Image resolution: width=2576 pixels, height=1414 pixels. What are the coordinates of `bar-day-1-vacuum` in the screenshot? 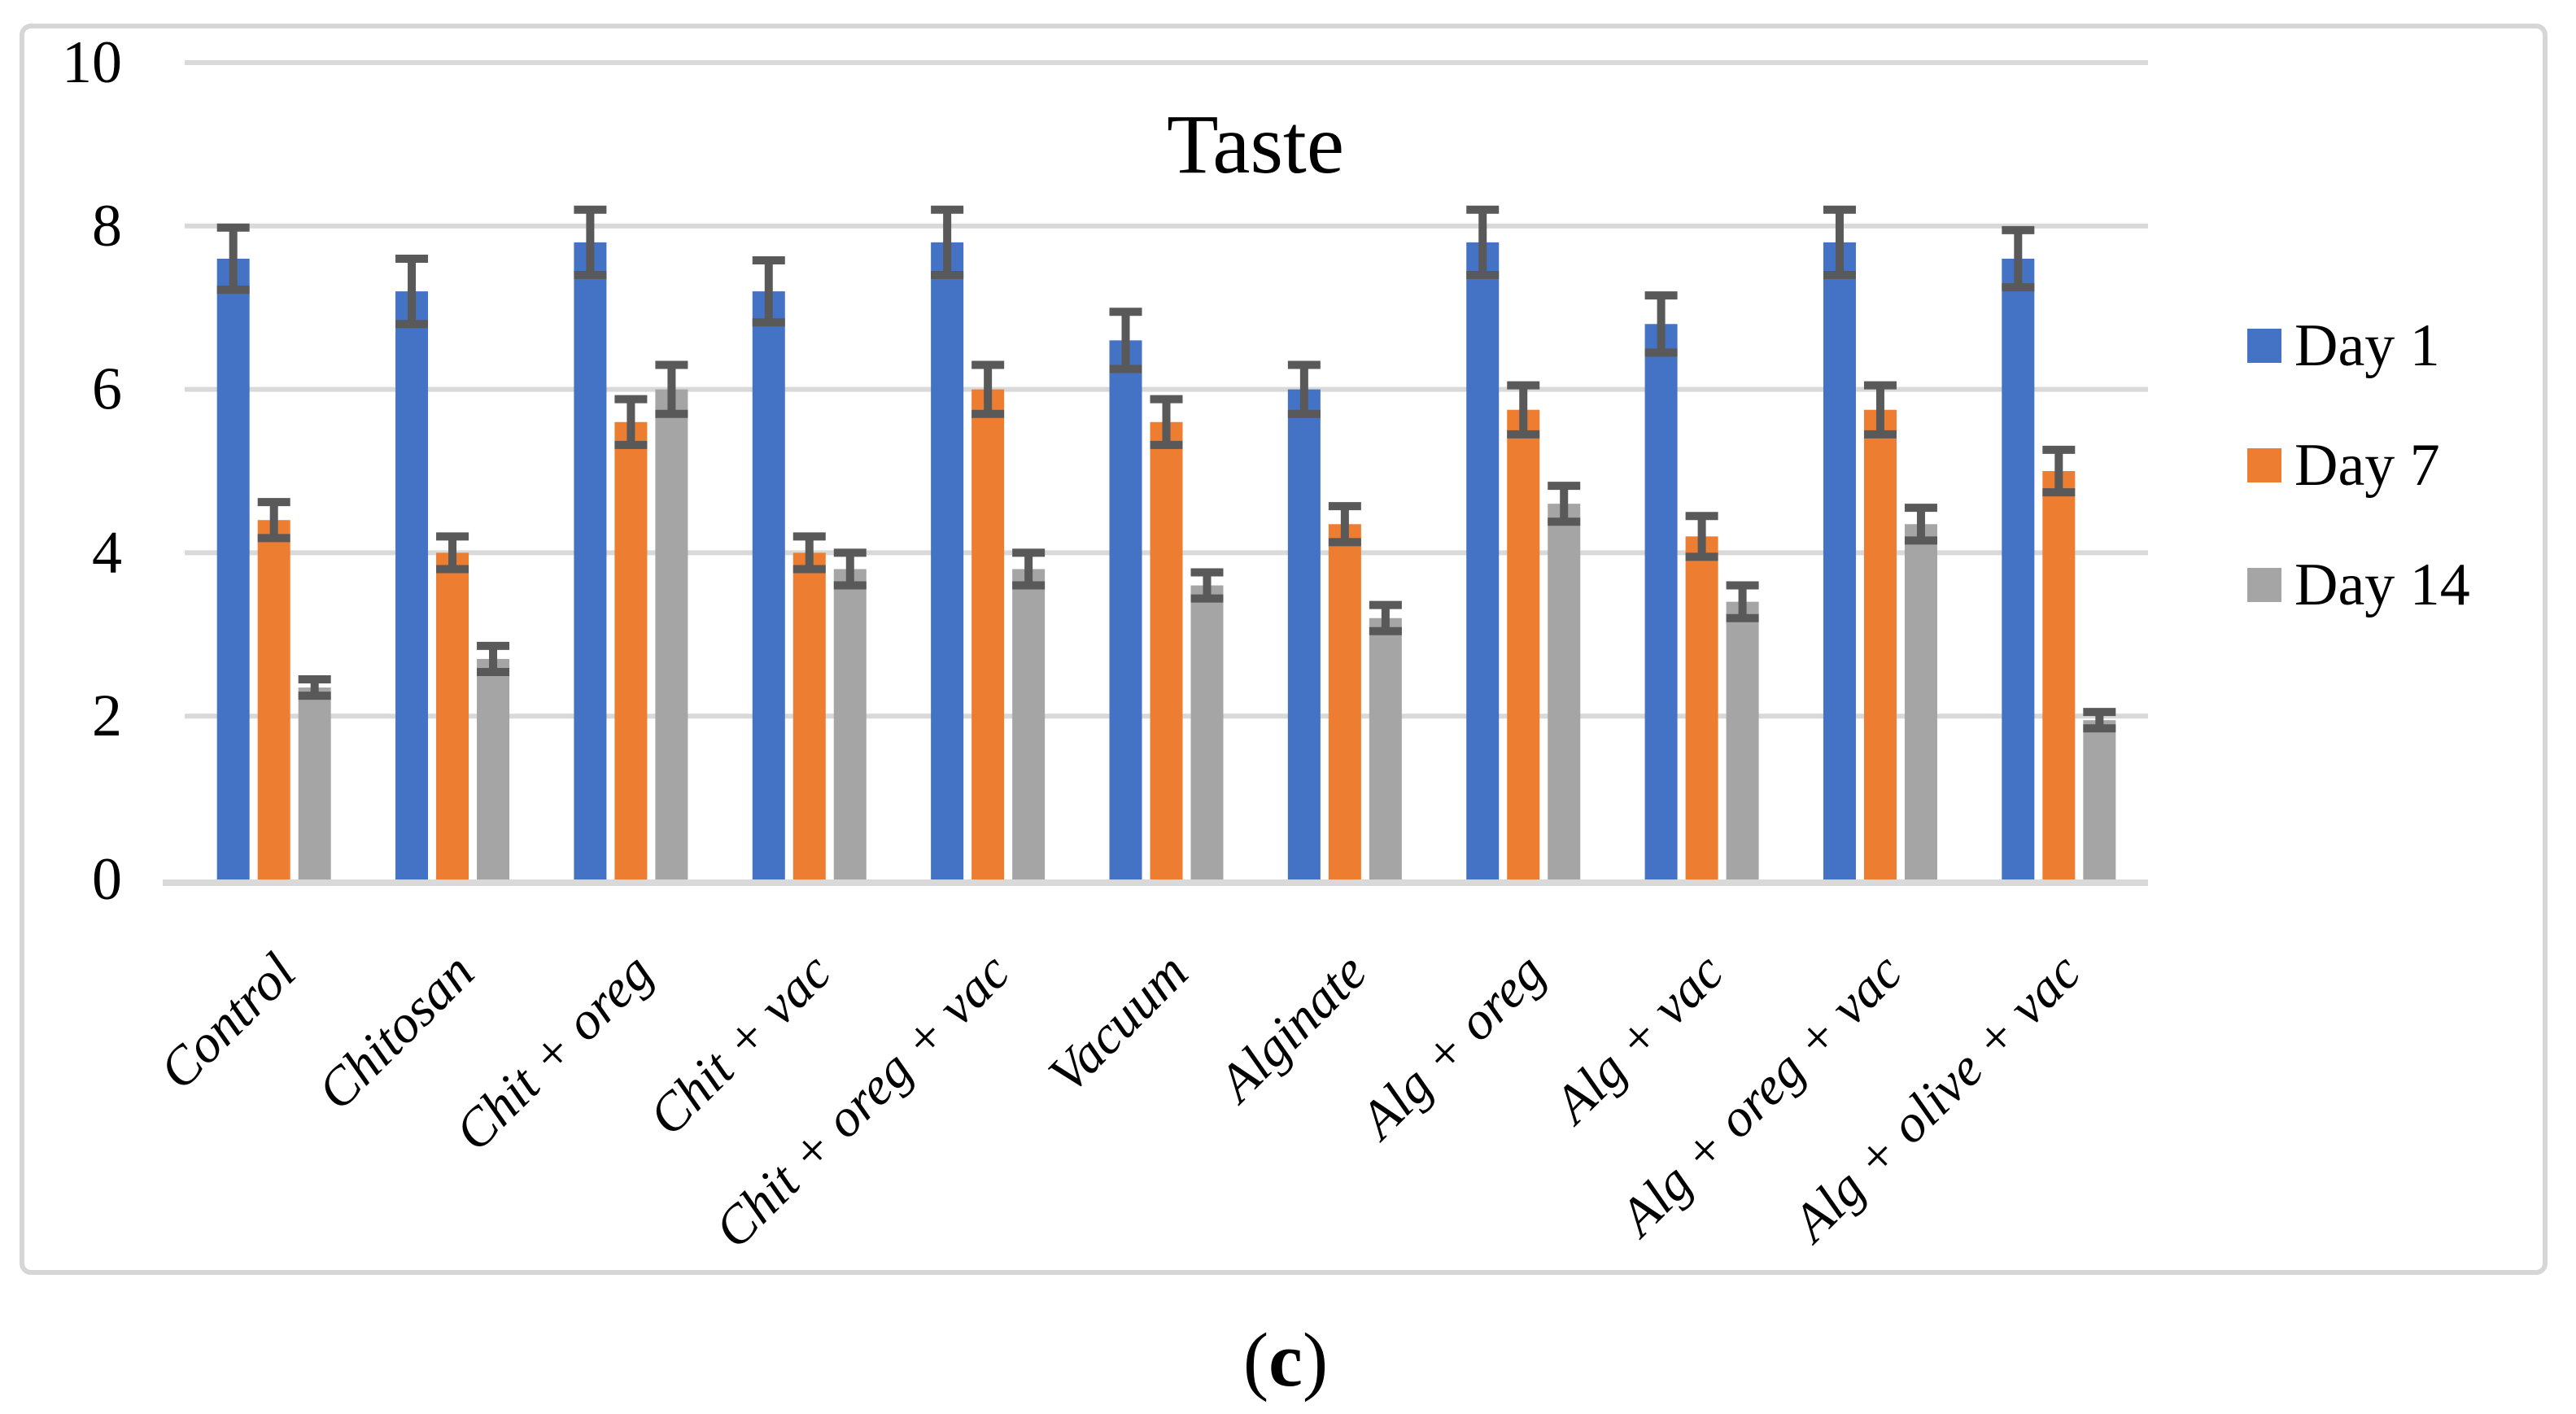 It's located at (1125, 609).